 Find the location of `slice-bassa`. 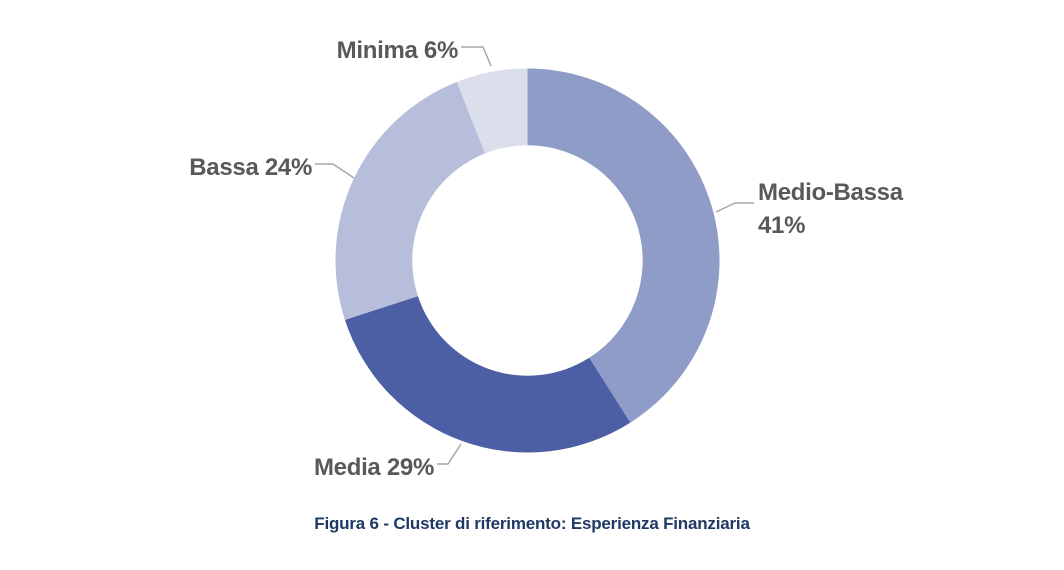

slice-bassa is located at coordinates (410, 200).